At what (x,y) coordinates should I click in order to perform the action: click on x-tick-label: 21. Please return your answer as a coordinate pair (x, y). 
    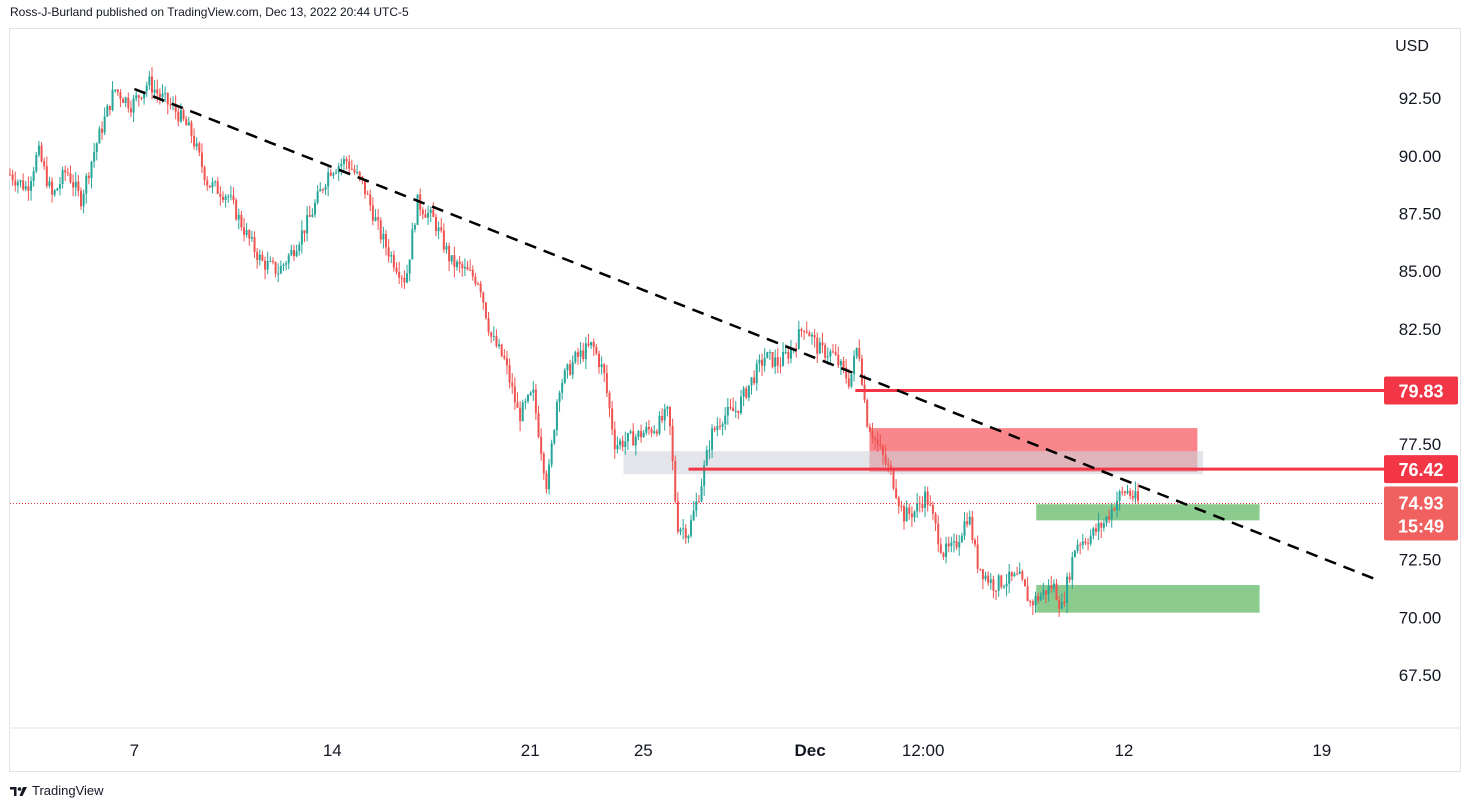
    Looking at the image, I should click on (530, 750).